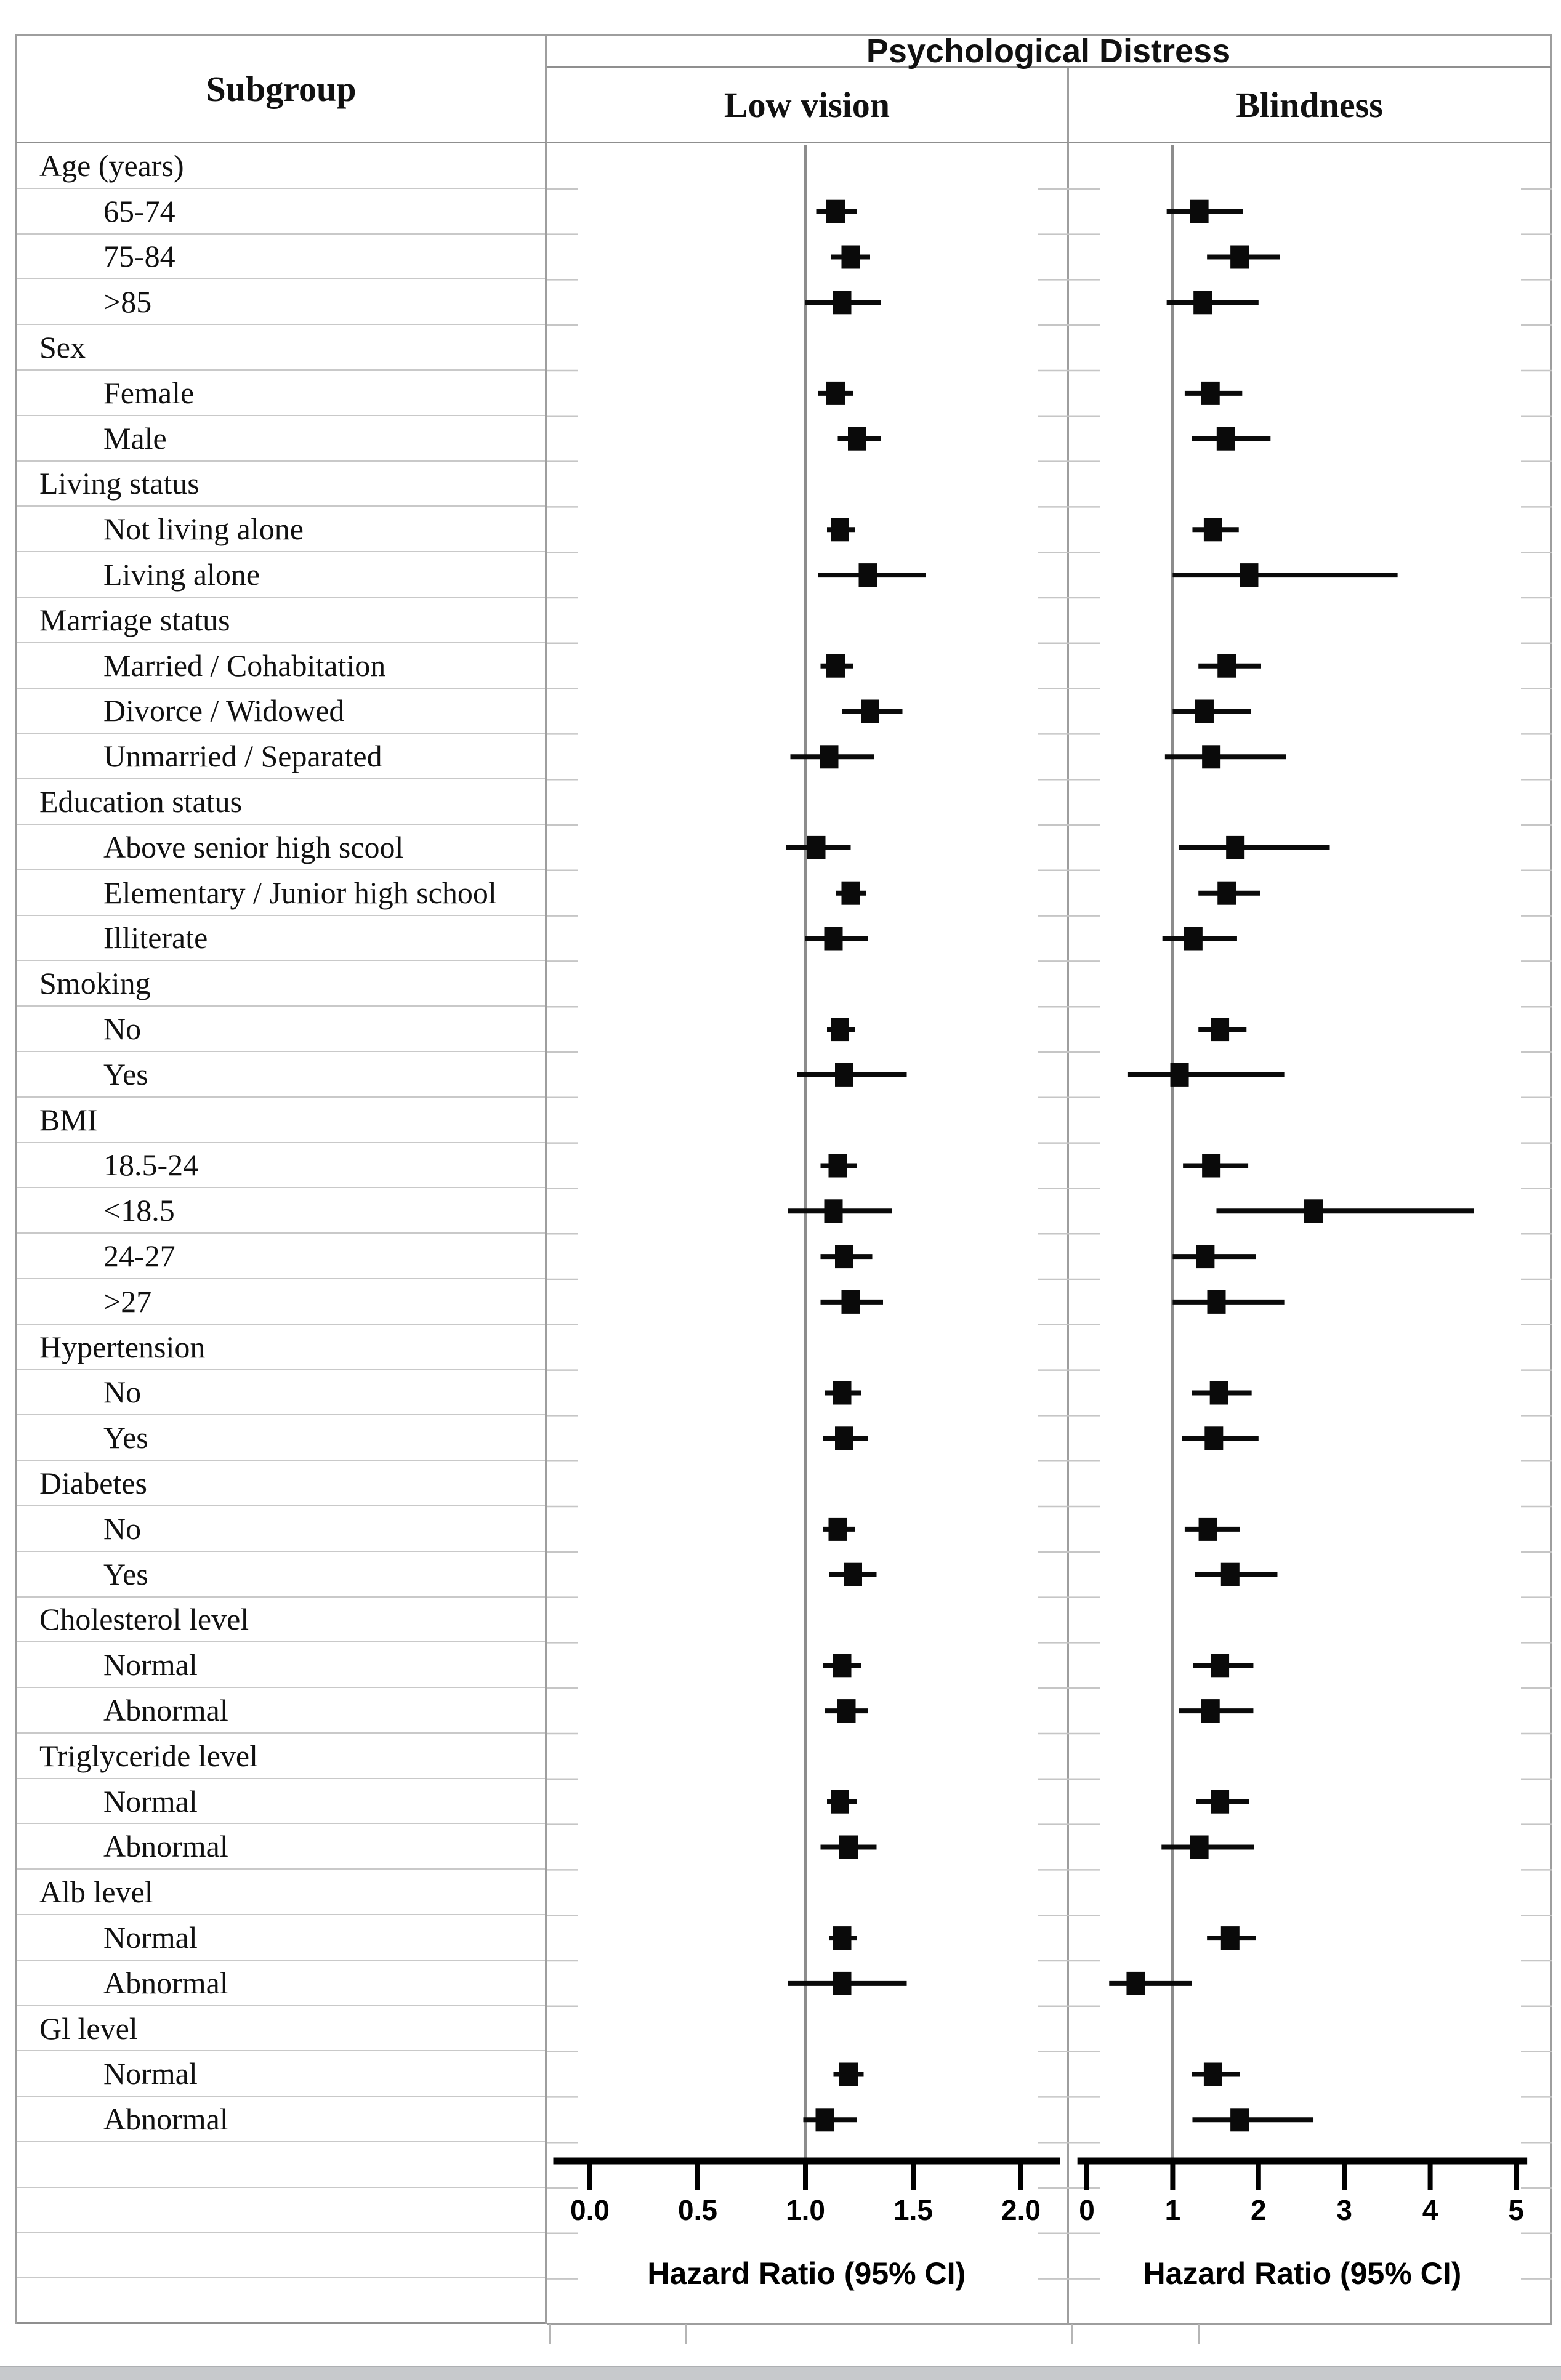 This screenshot has width=1561, height=2380. Describe the element at coordinates (281, 1756) in the screenshot. I see `subgroup-category-row: Triglyceride level` at that location.